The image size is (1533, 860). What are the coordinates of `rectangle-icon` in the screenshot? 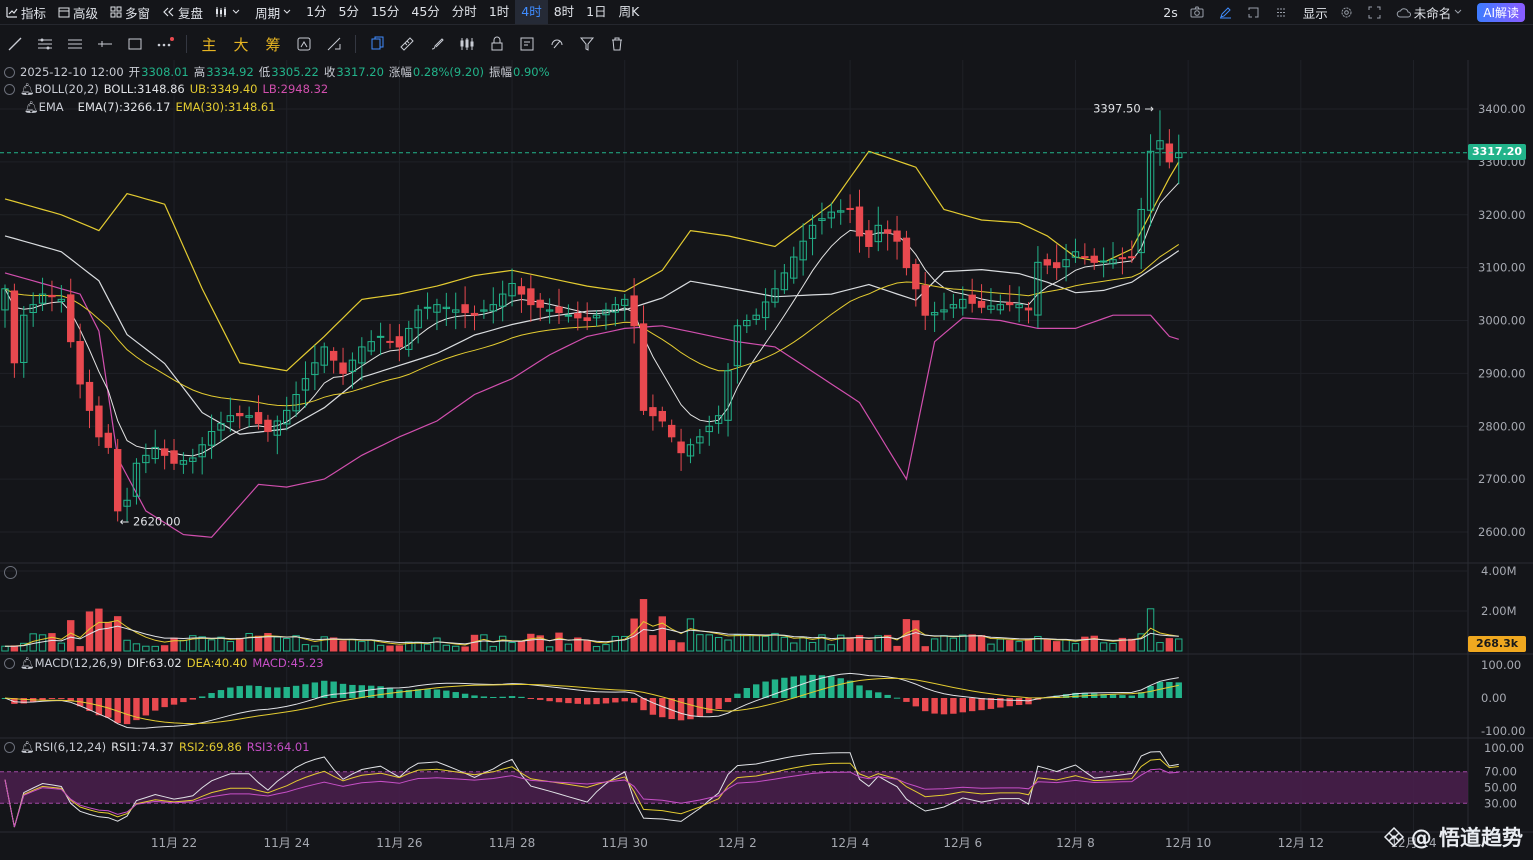 It's located at (135, 44).